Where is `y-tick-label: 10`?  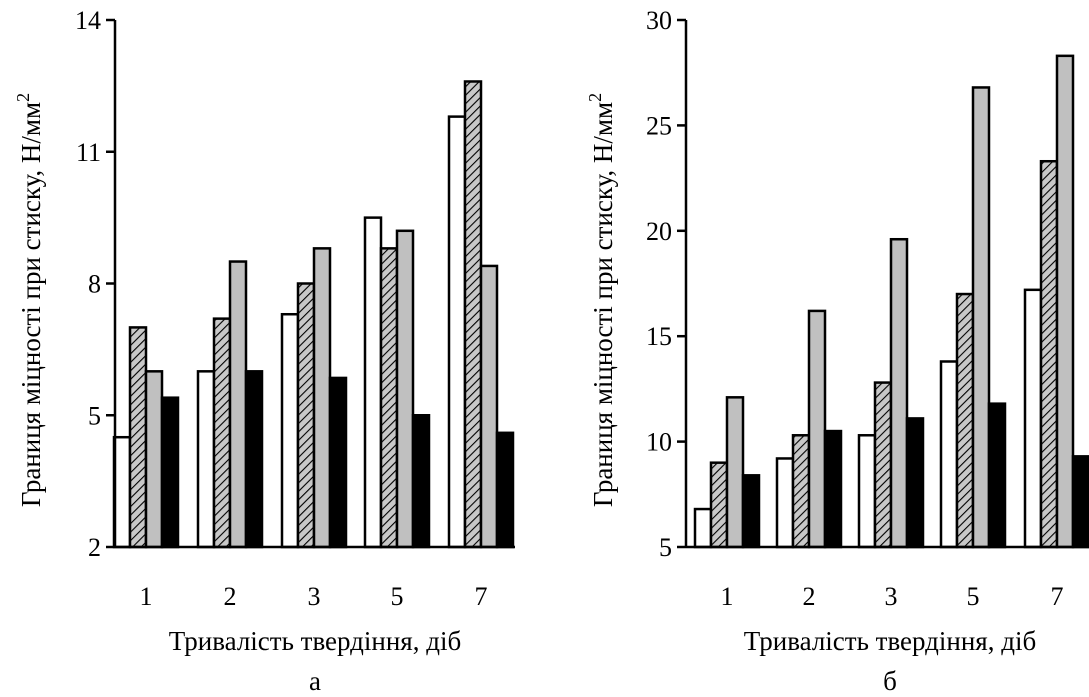 y-tick-label: 10 is located at coordinates (659, 442).